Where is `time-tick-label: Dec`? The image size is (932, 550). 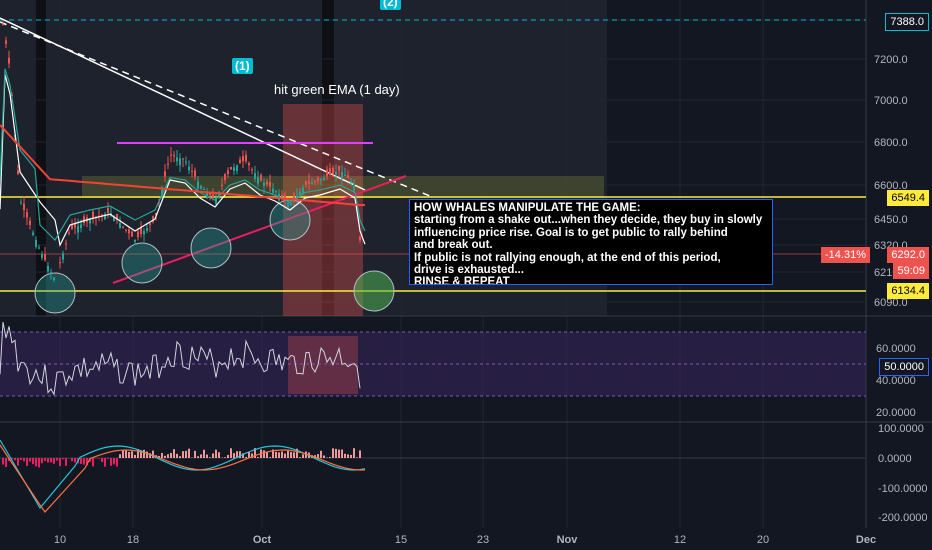 time-tick-label: Dec is located at coordinates (866, 540).